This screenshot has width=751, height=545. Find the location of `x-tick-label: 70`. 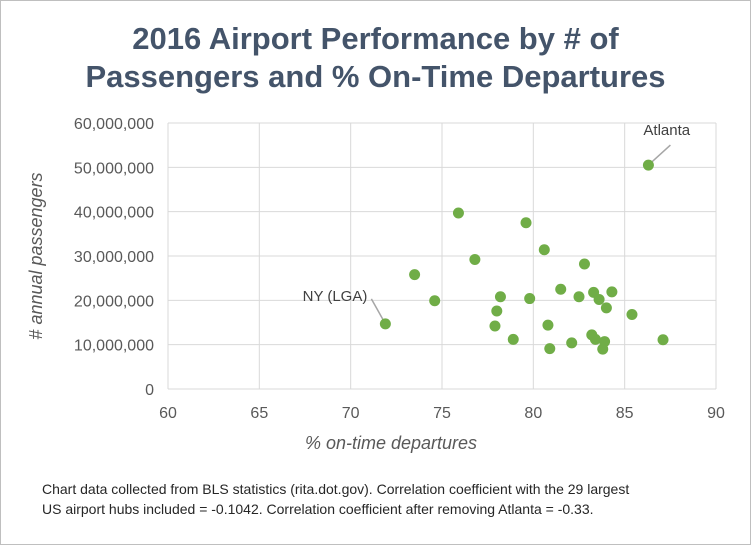

x-tick-label: 70 is located at coordinates (351, 413).